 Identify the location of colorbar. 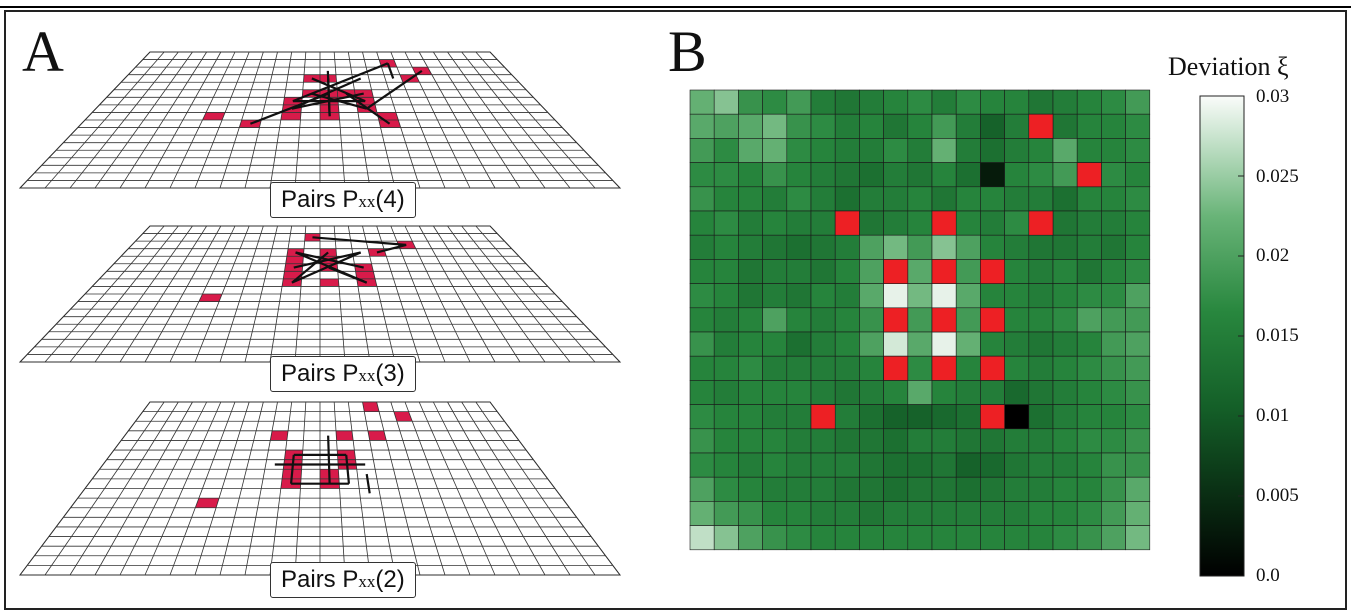
(1222, 336).